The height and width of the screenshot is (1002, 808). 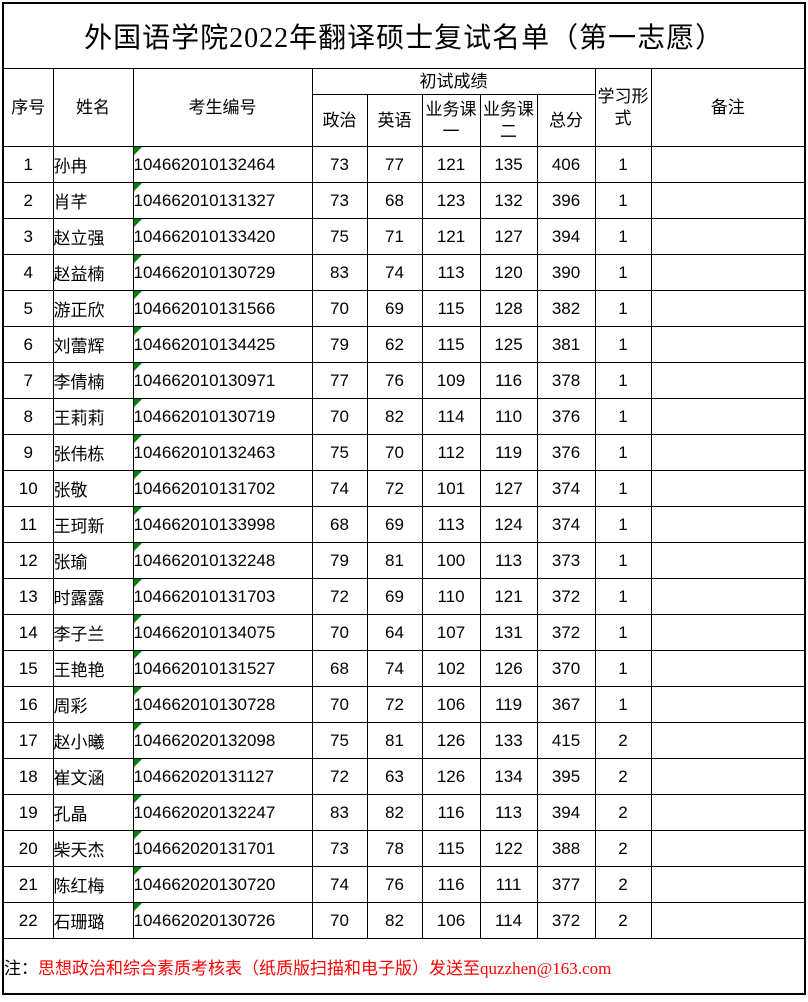 I want to click on name-cell: 张敬, so click(x=93, y=488).